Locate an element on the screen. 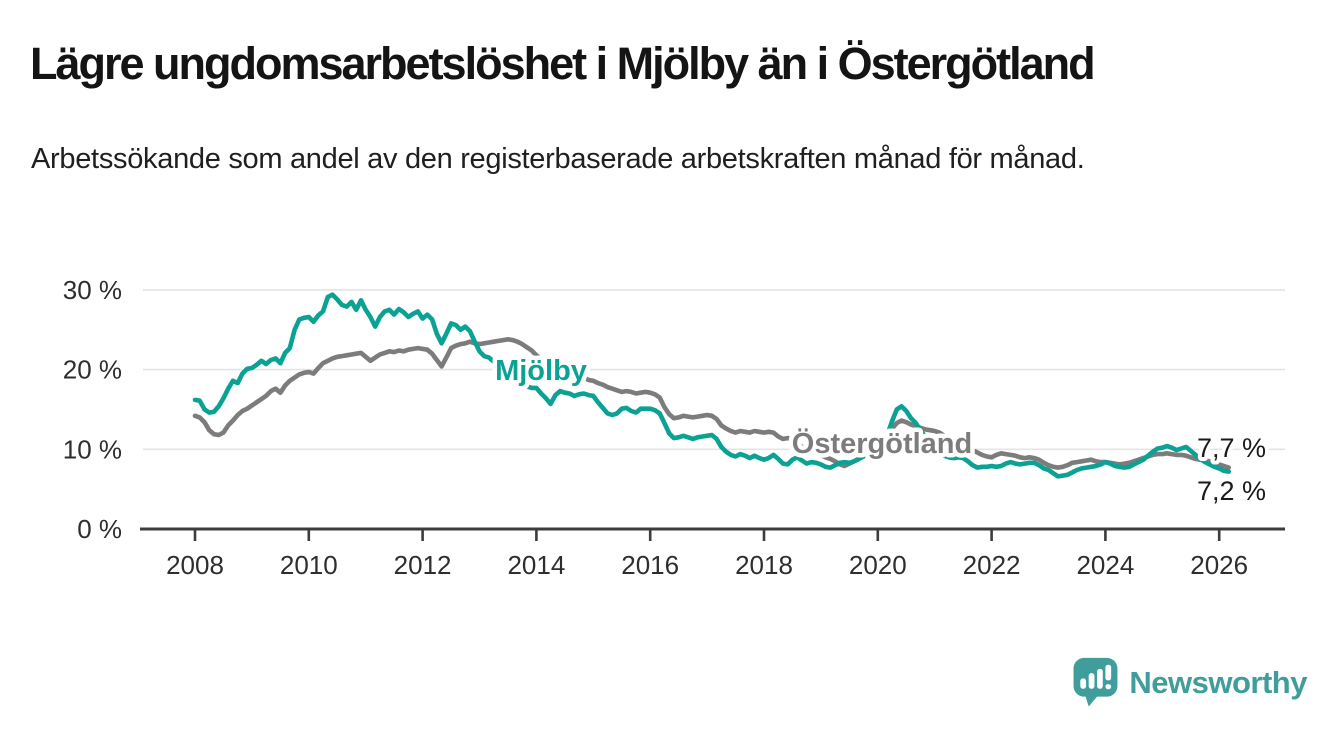  y-axis-label: 10 % is located at coordinates (92, 449).